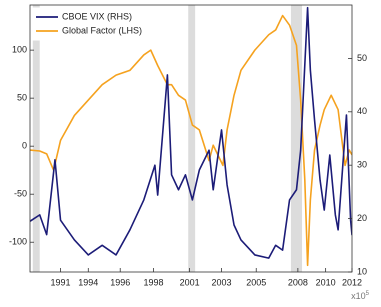  I want to click on legend-box, so click(97, 24).